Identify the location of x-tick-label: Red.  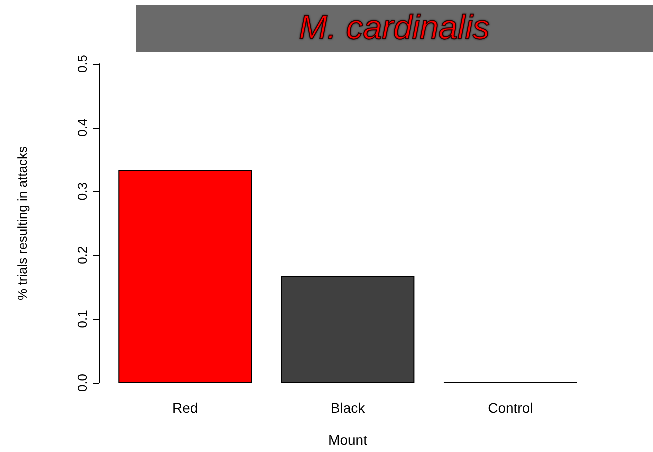
(185, 408).